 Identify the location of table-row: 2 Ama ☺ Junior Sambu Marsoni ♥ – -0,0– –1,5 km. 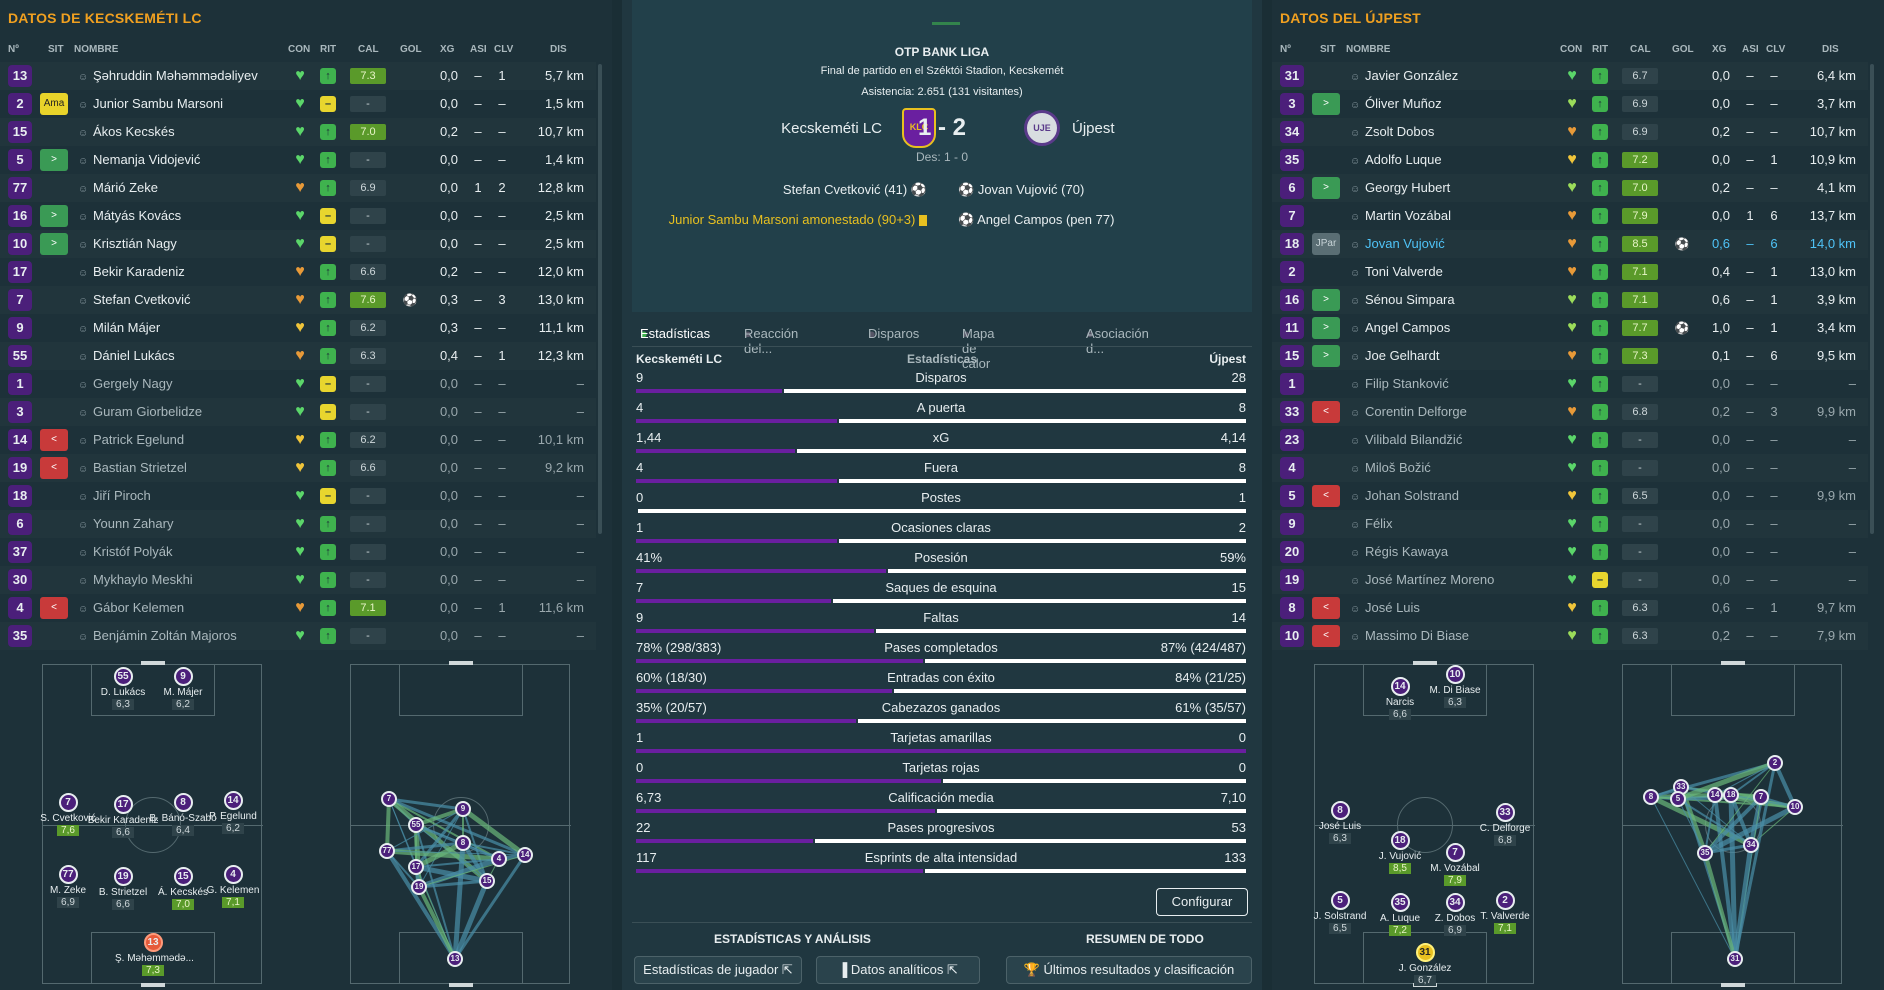
(298, 104).